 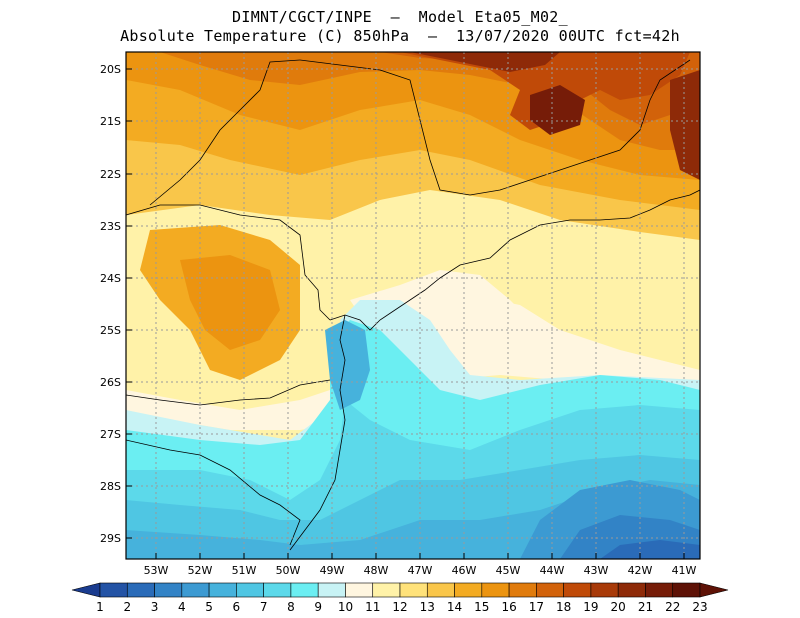 What do you see at coordinates (291, 607) in the screenshot?
I see `colorbar-label: 8` at bounding box center [291, 607].